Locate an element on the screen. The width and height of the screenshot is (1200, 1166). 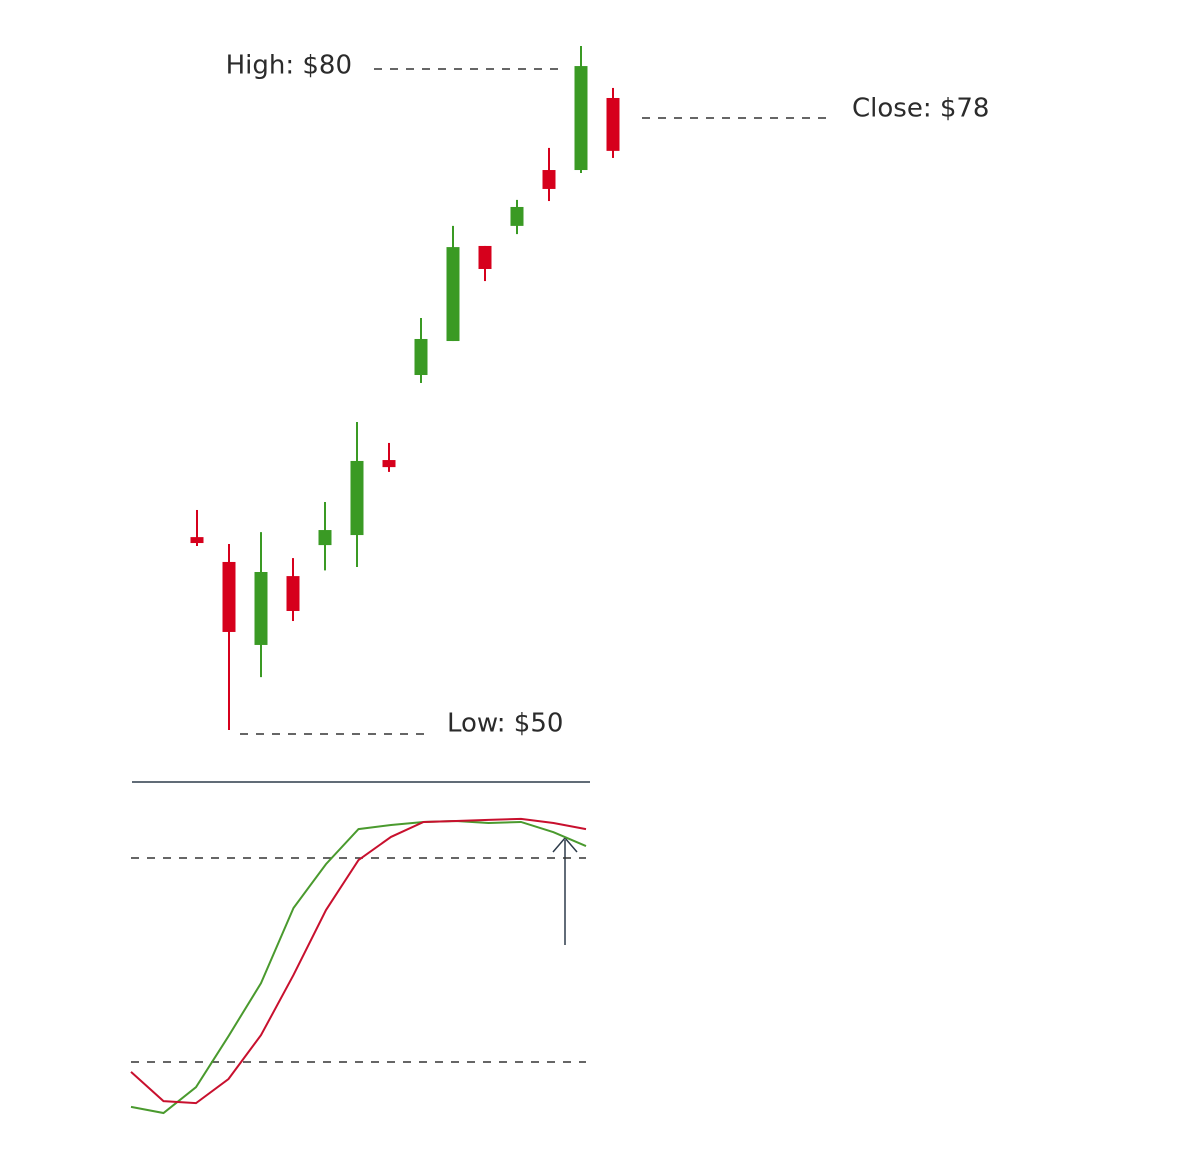
annotation: Low: $50 is located at coordinates (505, 724).